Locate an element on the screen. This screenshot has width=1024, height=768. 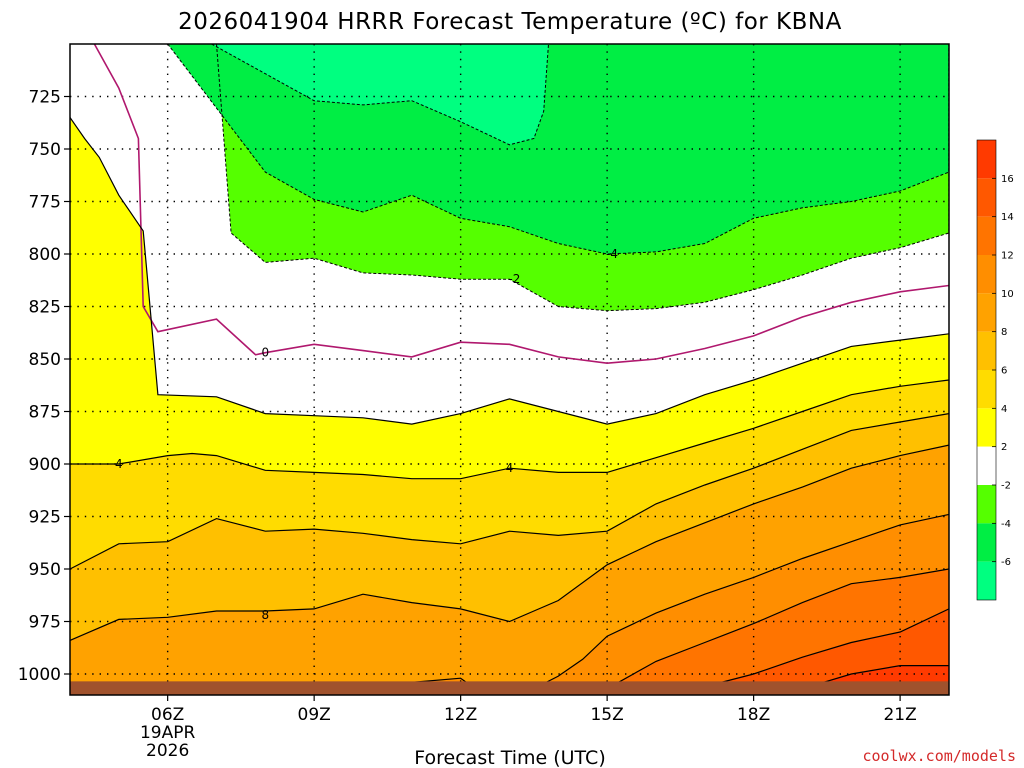
y-tick-label-800: 800 is located at coordinates (45, 255).